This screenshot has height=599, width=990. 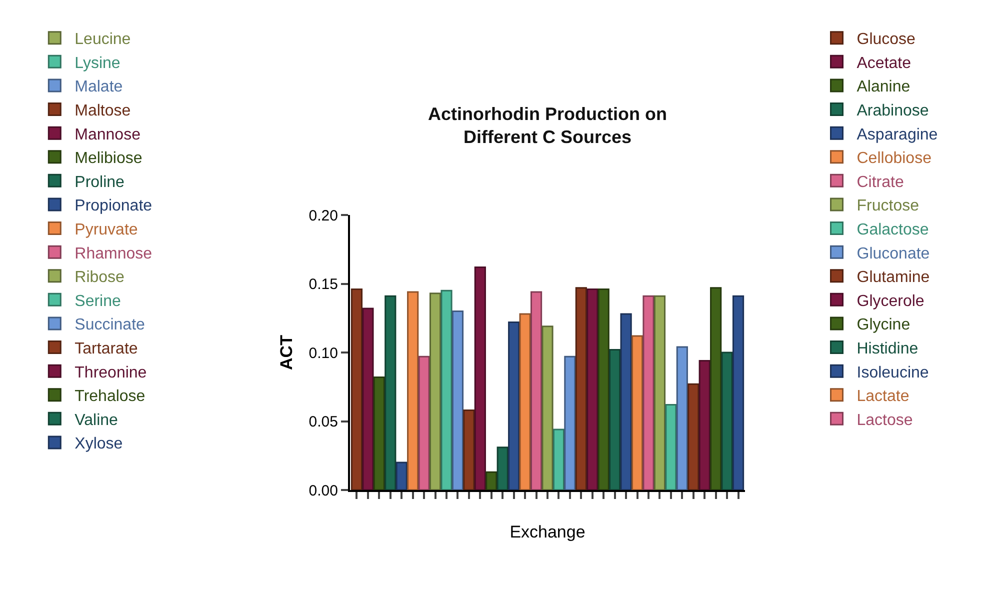 I want to click on legend-label: Acetate, so click(x=884, y=63).